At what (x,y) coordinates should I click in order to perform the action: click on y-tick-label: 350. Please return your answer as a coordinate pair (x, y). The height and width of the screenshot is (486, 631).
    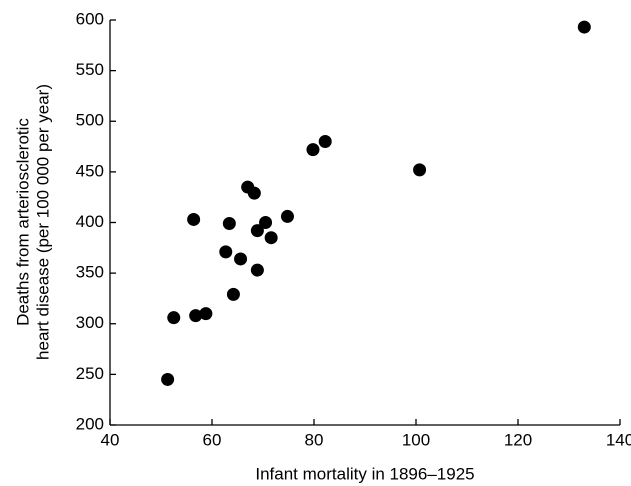
    Looking at the image, I should click on (90, 272).